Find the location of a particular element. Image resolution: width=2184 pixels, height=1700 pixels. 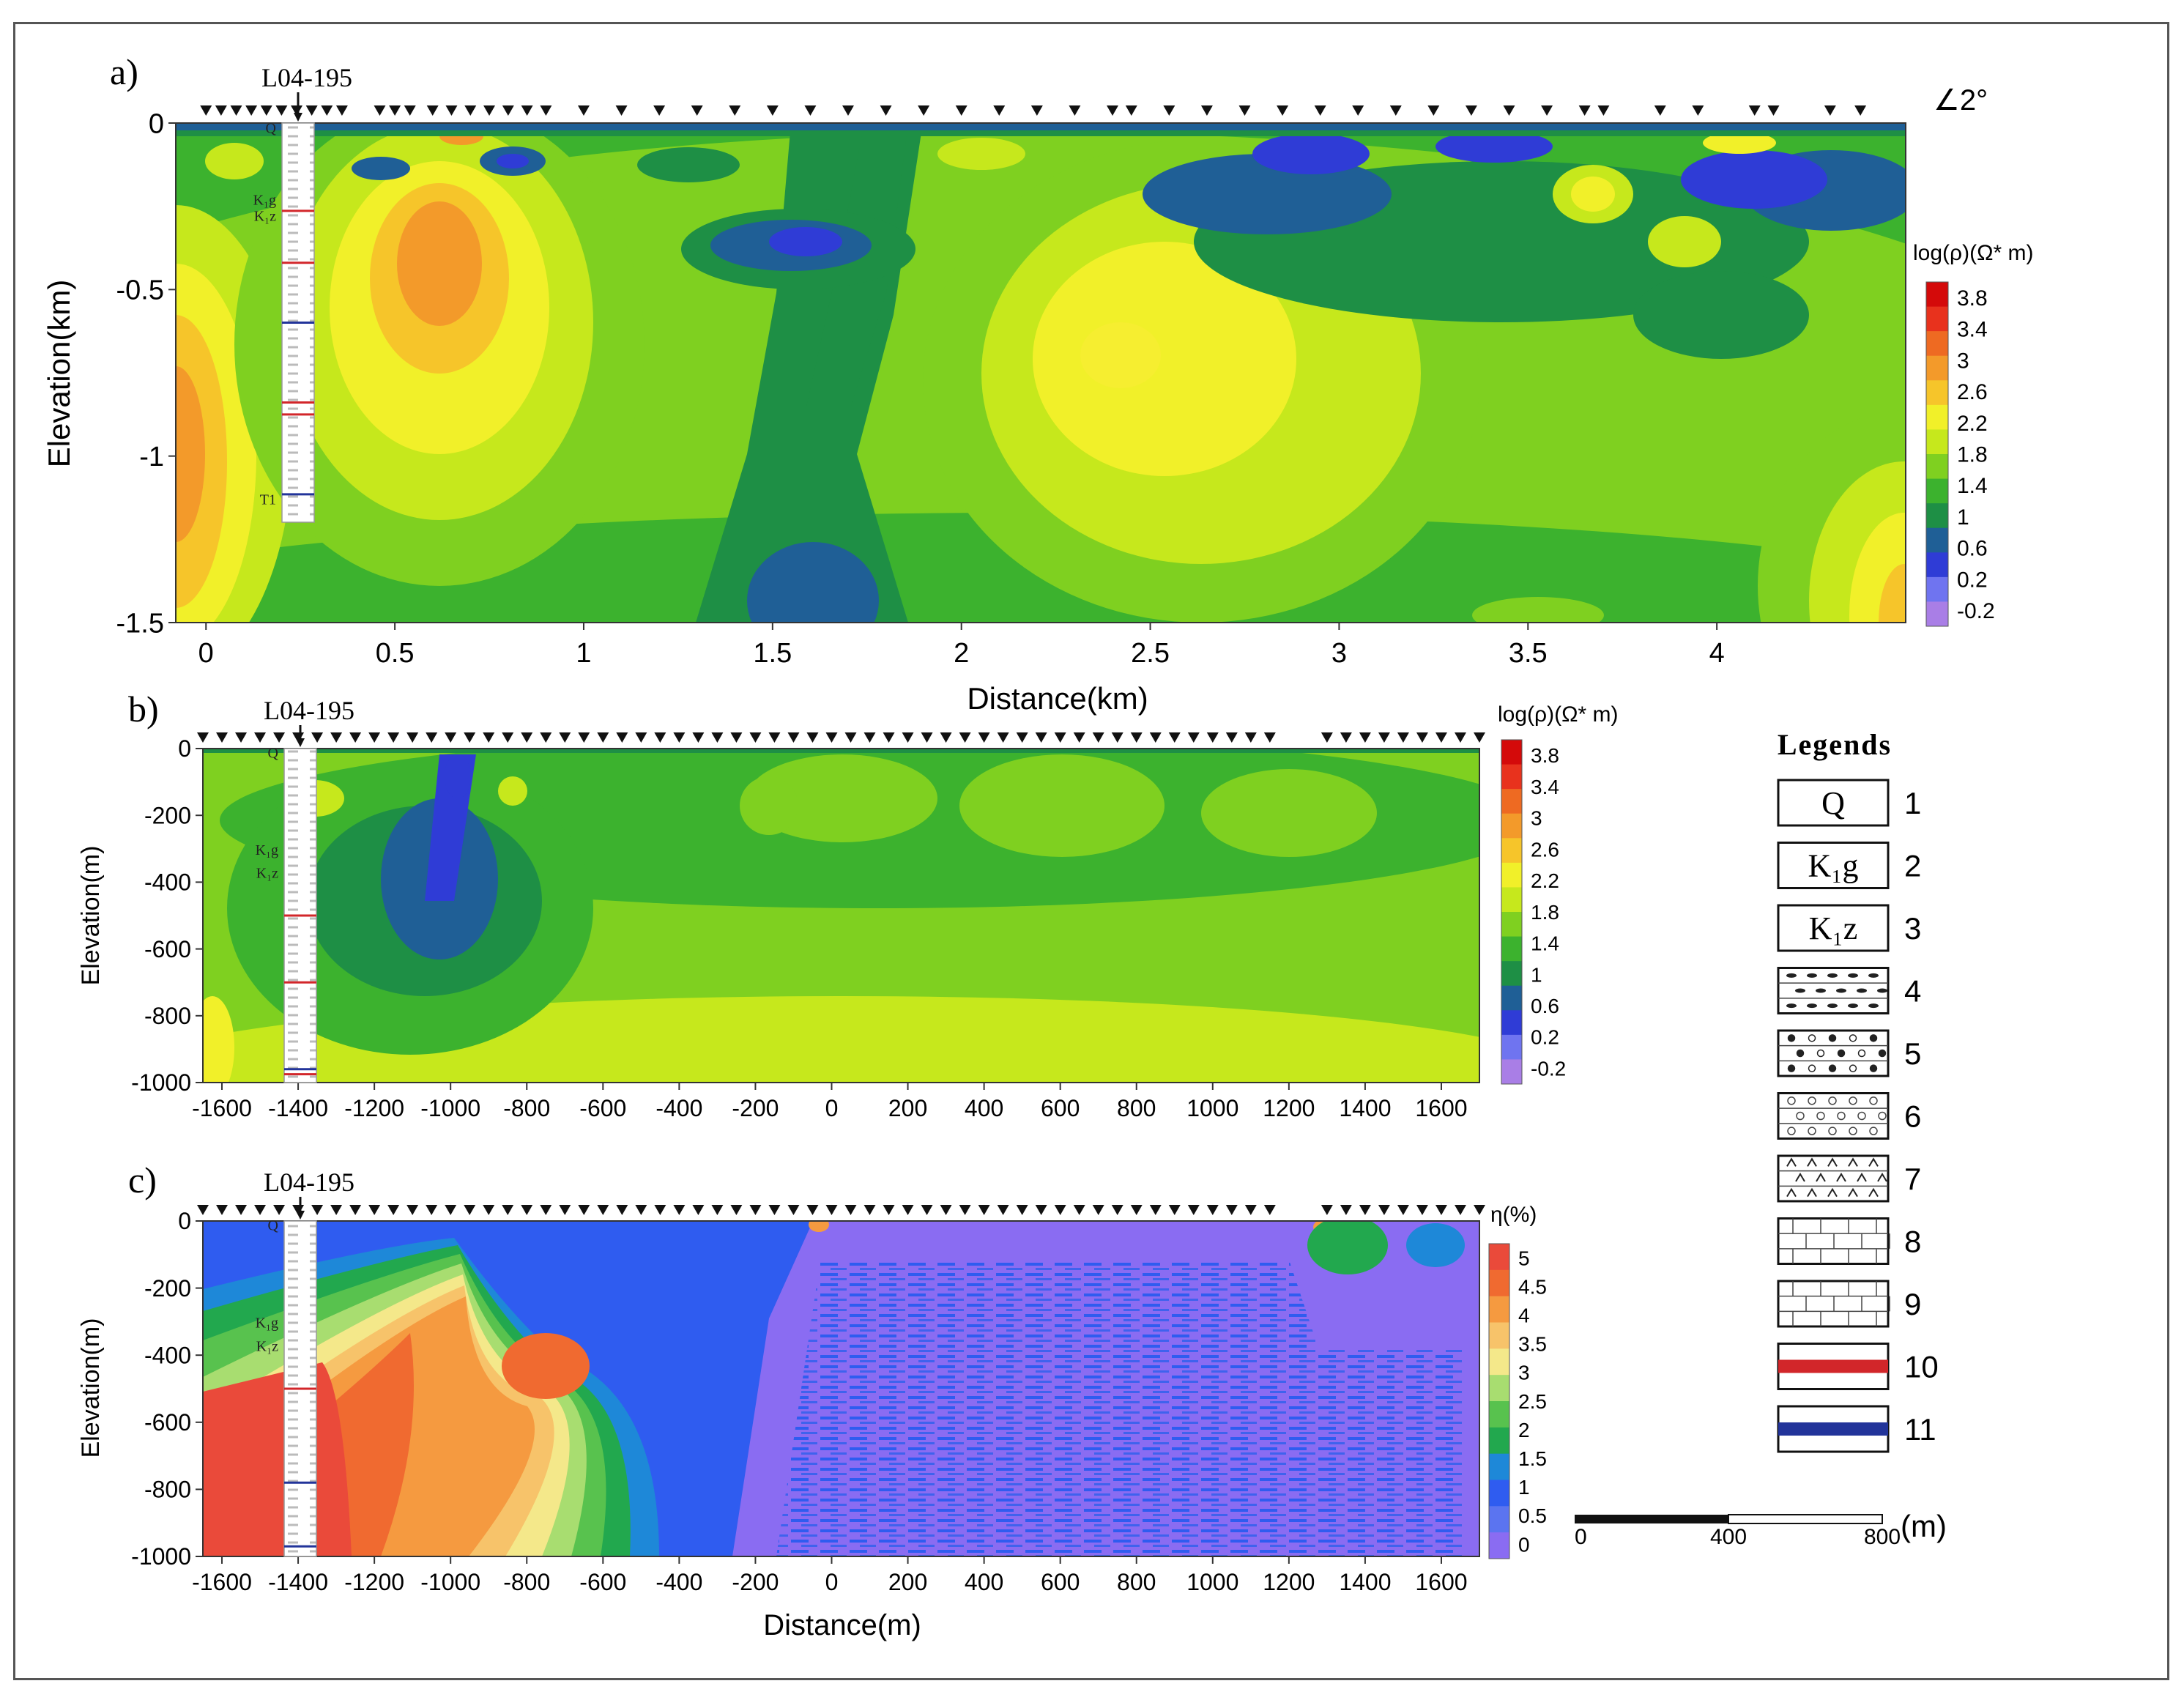

x-tick-label: 2.5 is located at coordinates (1150, 653).